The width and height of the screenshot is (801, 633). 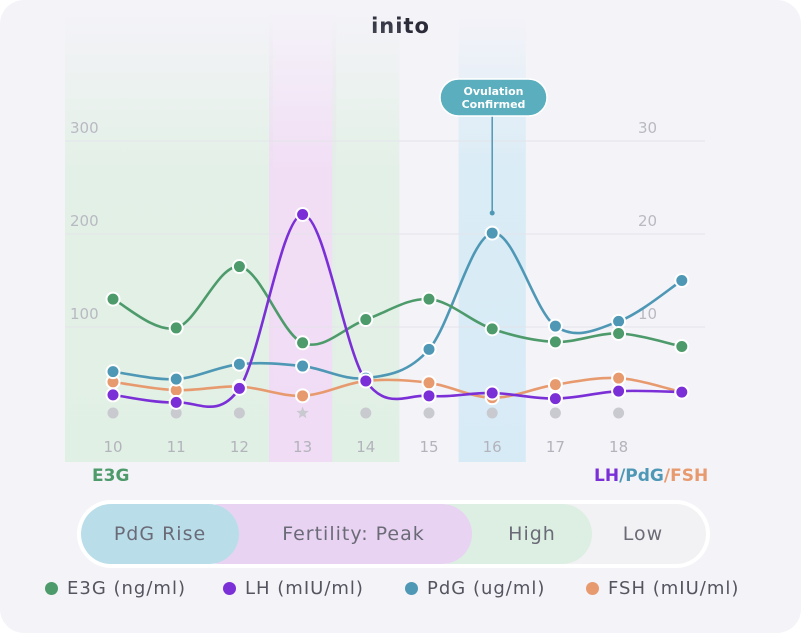 What do you see at coordinates (293, 588) in the screenshot?
I see `legend-item-lh: LH (mIU/ml)` at bounding box center [293, 588].